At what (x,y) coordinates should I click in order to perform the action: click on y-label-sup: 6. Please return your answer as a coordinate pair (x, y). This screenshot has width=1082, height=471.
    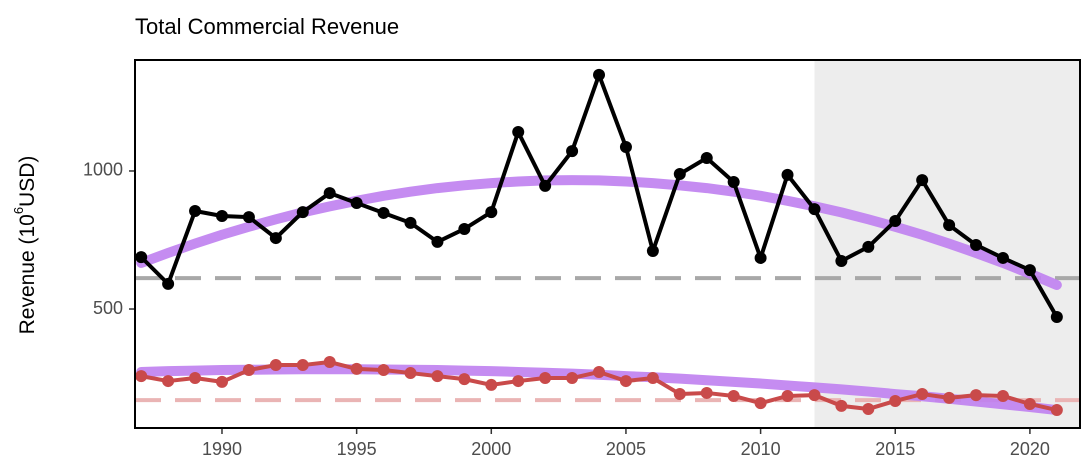
    Looking at the image, I should click on (18, 210).